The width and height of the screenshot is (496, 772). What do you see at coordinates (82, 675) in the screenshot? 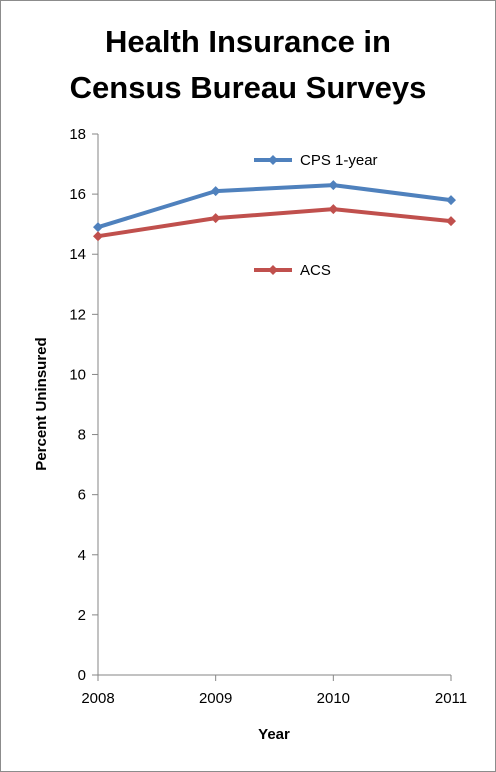
I see `y-tick-label: 0` at bounding box center [82, 675].